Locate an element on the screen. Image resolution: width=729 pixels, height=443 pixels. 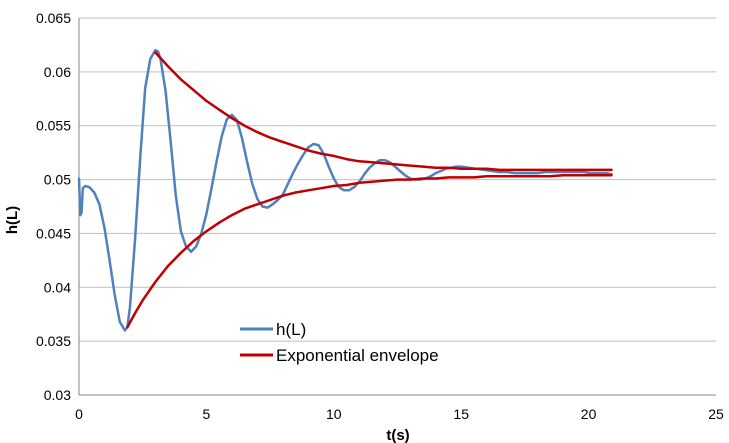
y-tick-labels: 0.03 0.035 0.04 0.045 0.05 0.055 0.06 0.065 is located at coordinates (53, 206).